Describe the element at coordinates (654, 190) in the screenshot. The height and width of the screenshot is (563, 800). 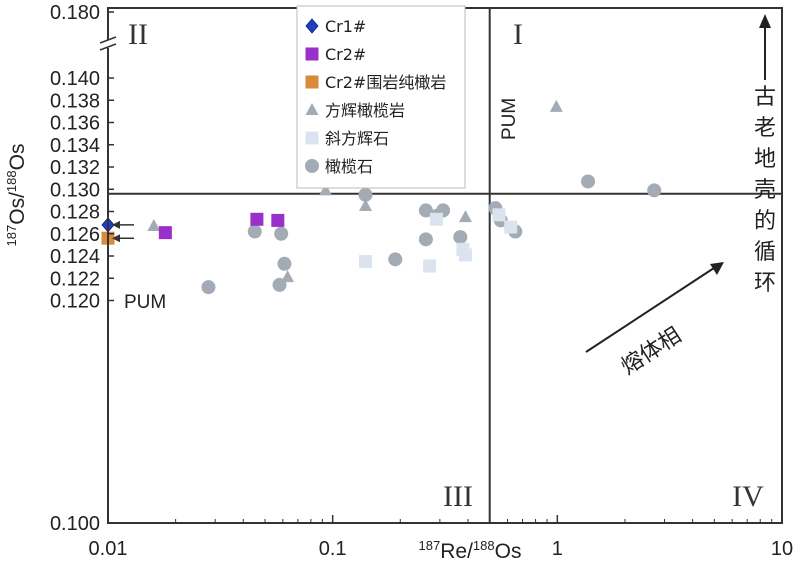
I see `point-橄榄石-16` at that location.